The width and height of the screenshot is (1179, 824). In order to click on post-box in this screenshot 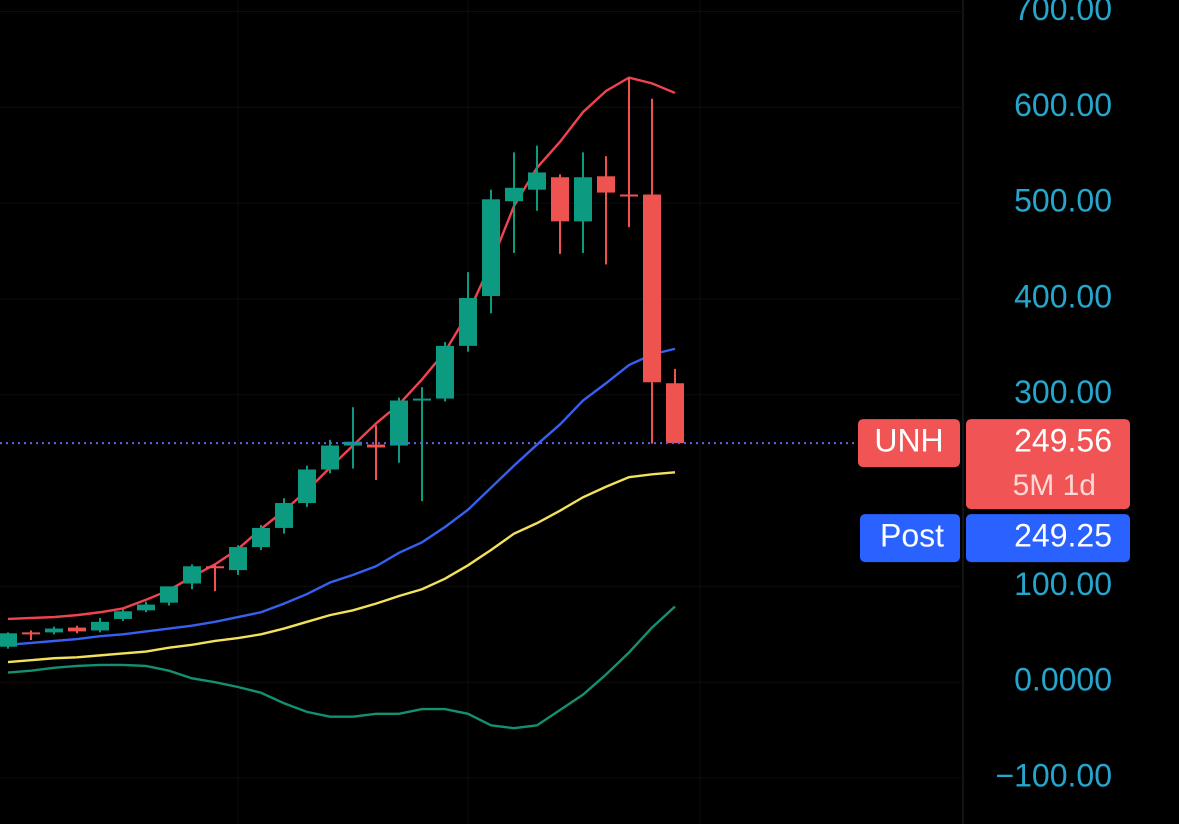, I will do `click(910, 538)`.